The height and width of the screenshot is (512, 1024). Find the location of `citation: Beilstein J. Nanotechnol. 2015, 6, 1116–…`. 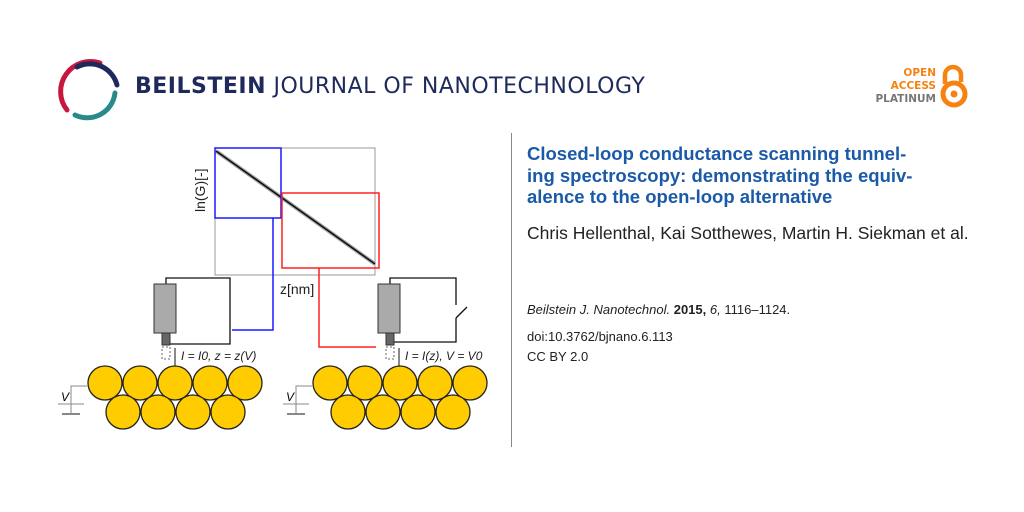

citation: Beilstein J. Nanotechnol. 2015, 6, 1116–… is located at coordinates (658, 309).